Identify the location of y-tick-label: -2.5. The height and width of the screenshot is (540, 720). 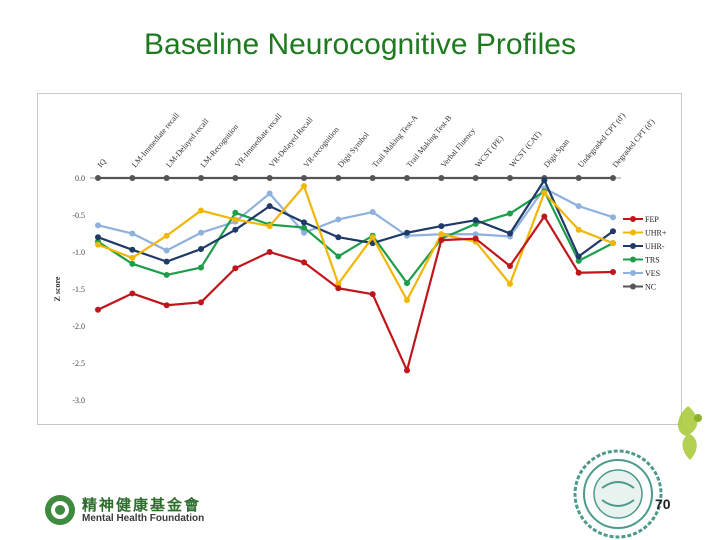
(78, 363).